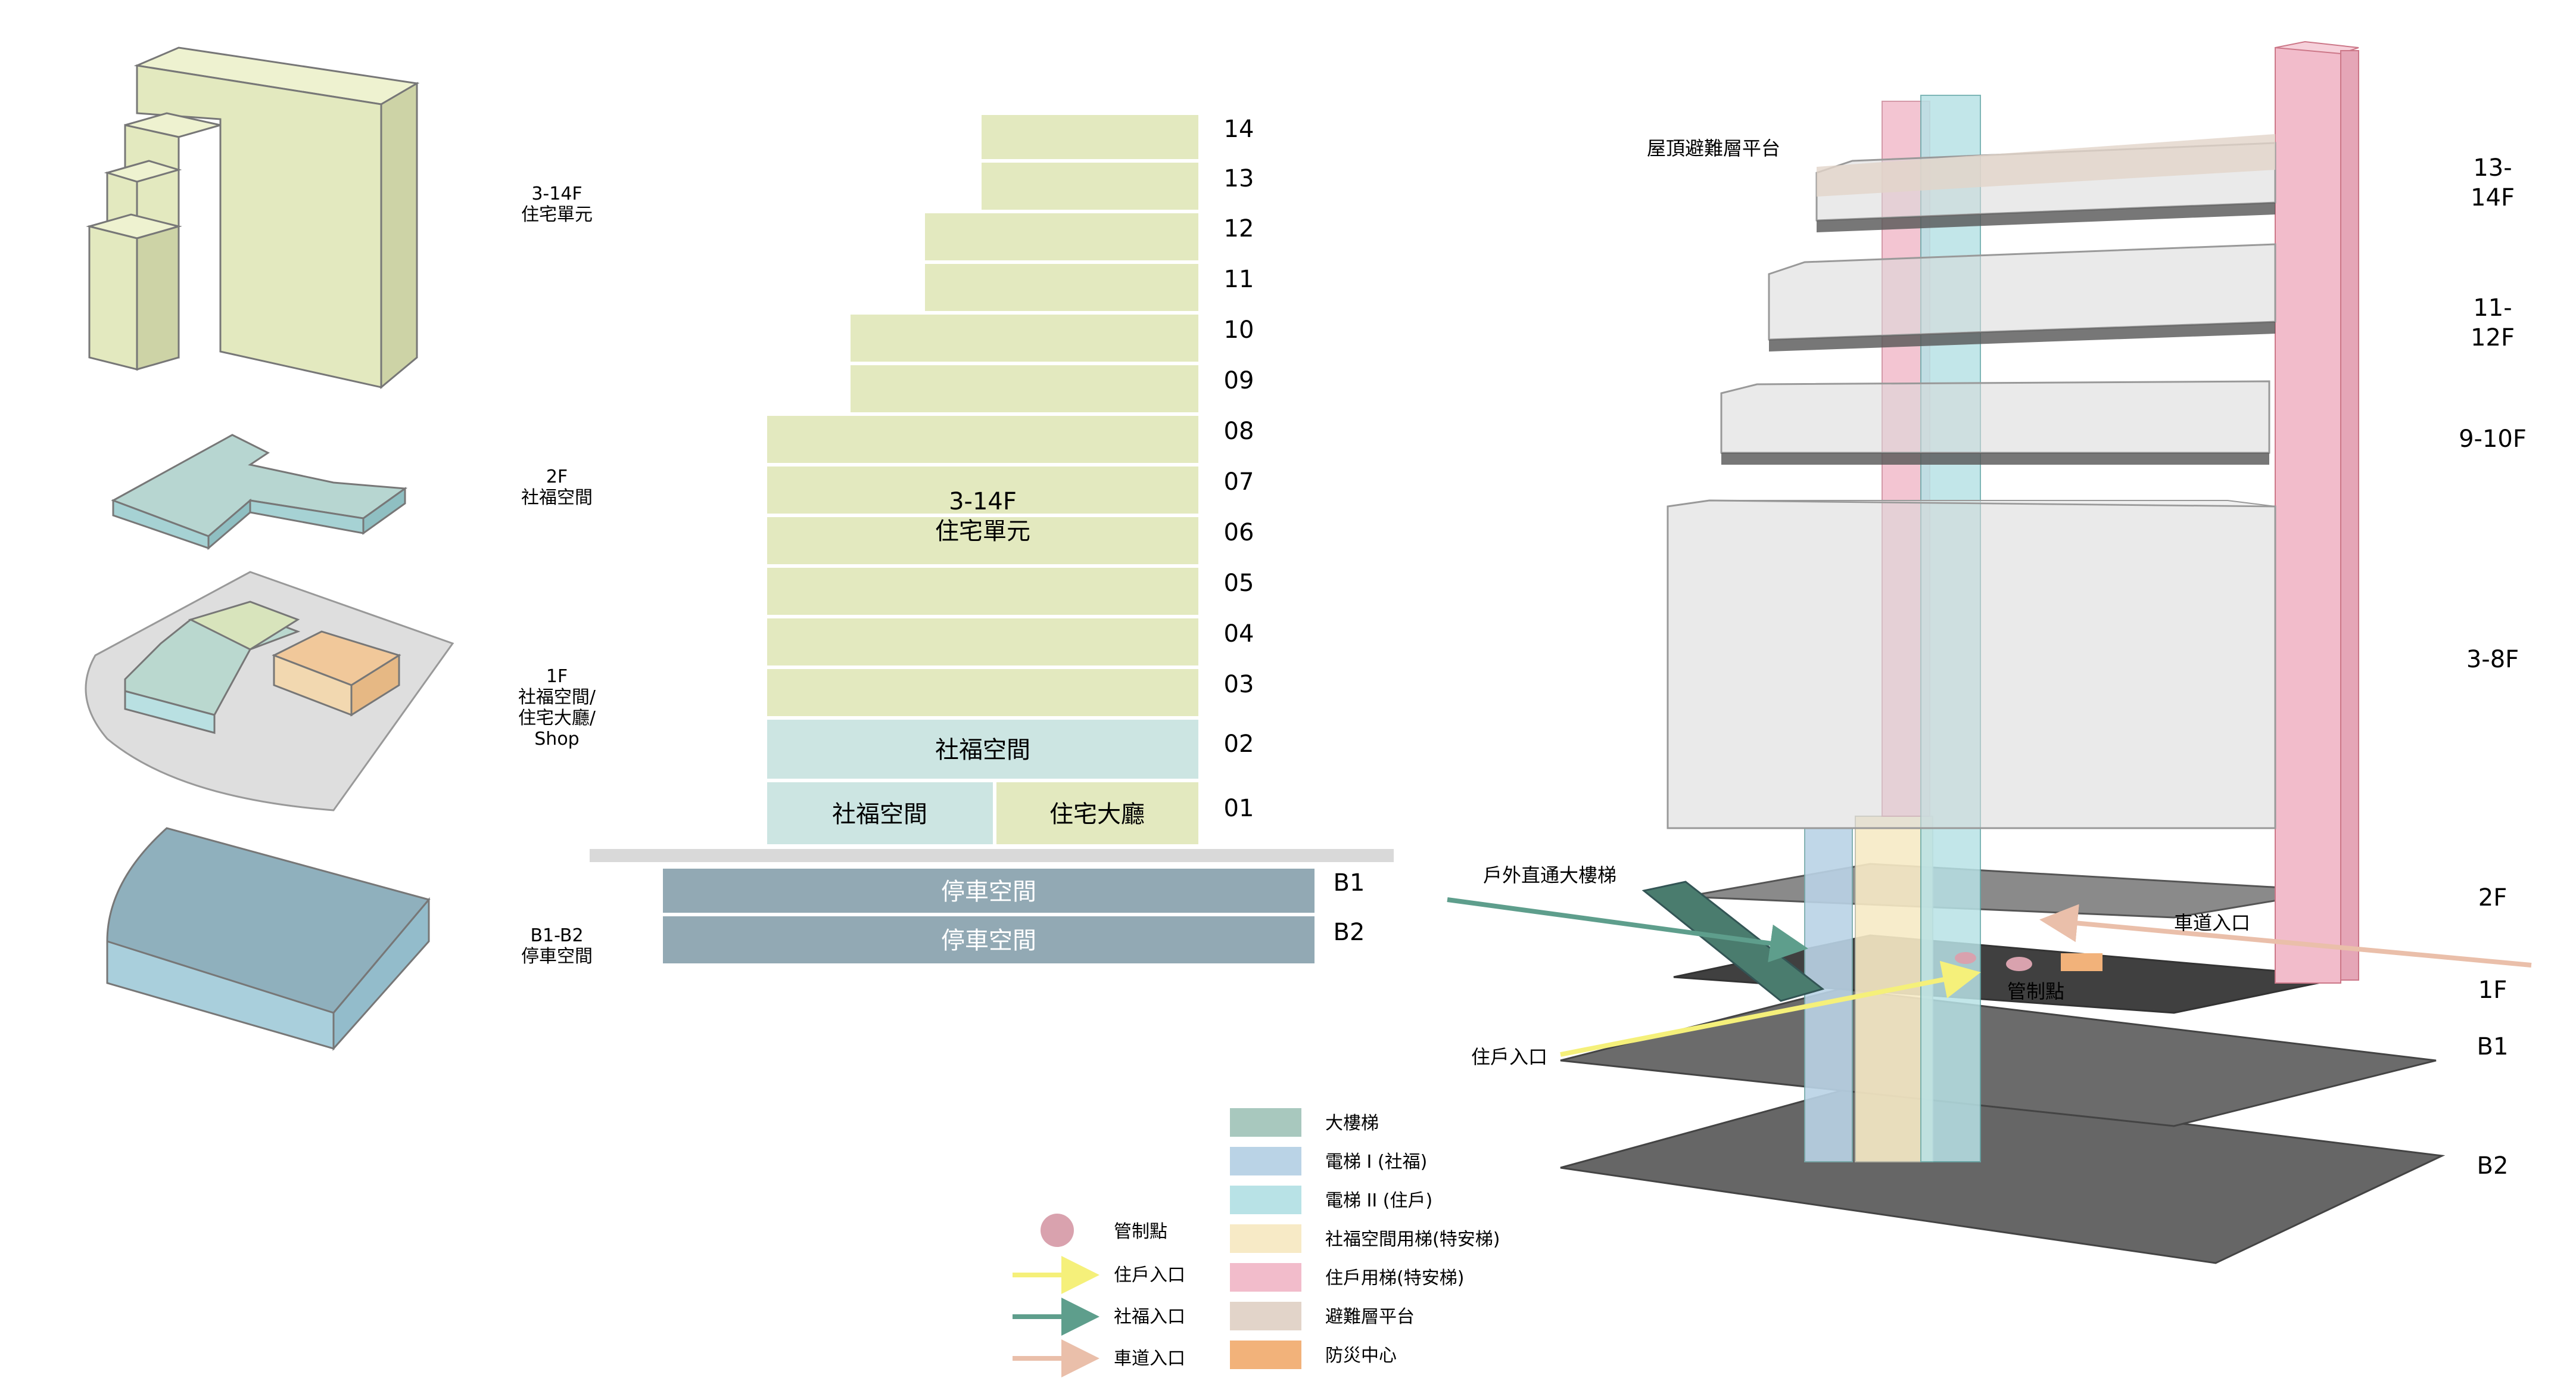 The height and width of the screenshot is (1384, 2576). Describe the element at coordinates (1099, 1295) in the screenshot. I see `legend-left: 管制點 住戶入口 社福入口 車道入口` at that location.